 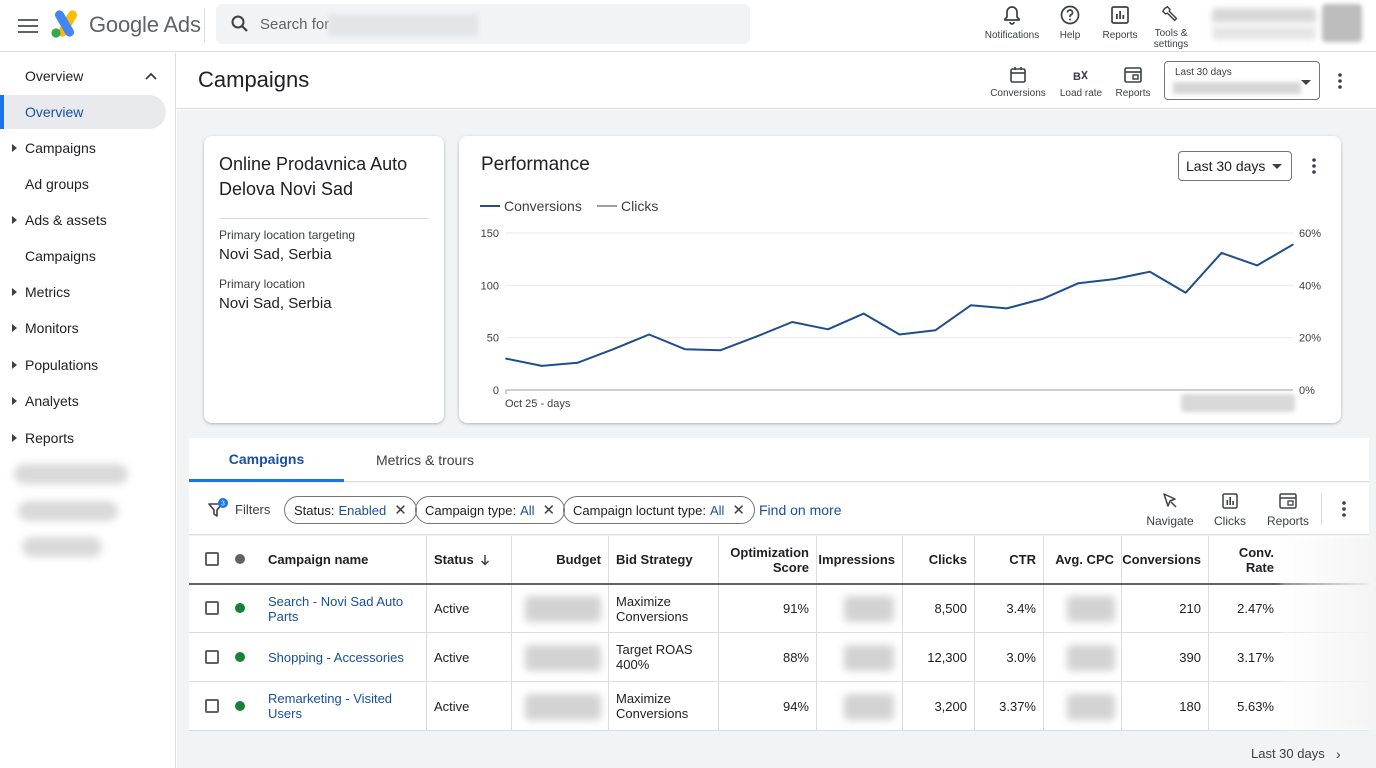 What do you see at coordinates (950, 608) in the screenshot?
I see `clicks-cell: 8,500` at bounding box center [950, 608].